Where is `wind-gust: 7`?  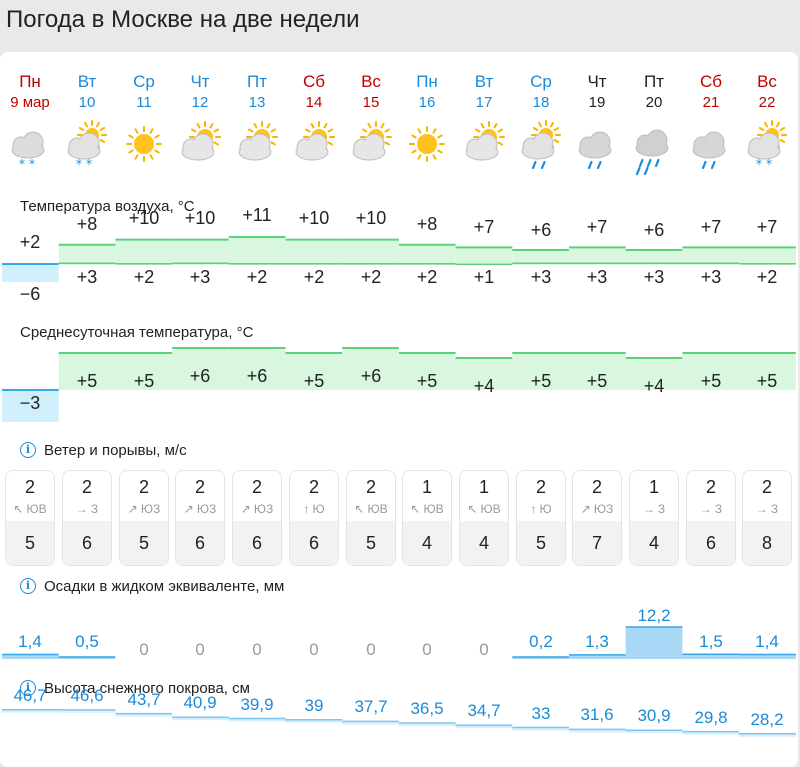 wind-gust: 7 is located at coordinates (596, 543).